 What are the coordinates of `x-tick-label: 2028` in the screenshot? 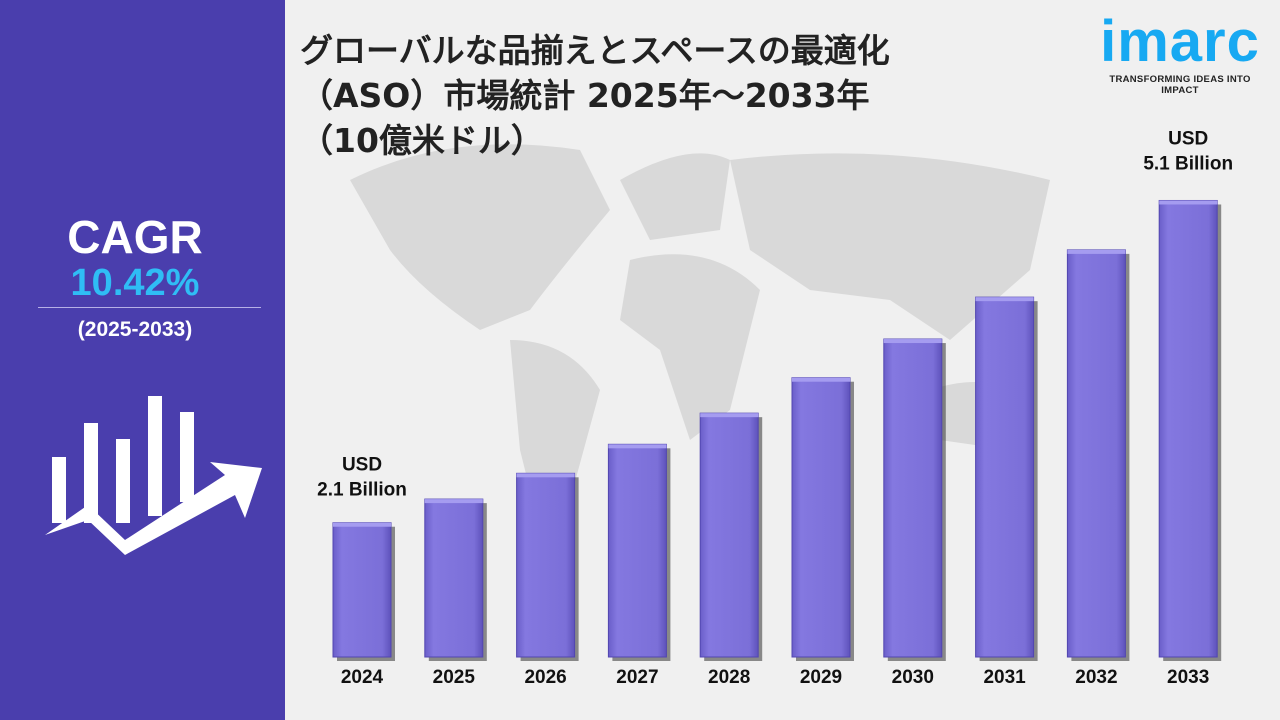 It's located at (729, 677).